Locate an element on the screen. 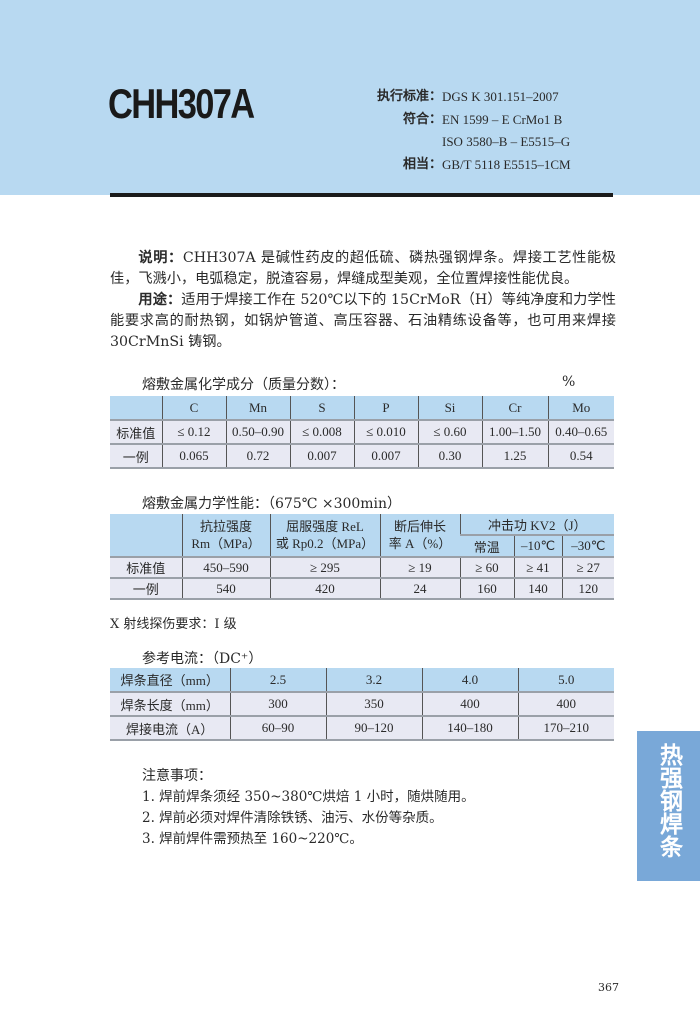  usage-label: 用途： is located at coordinates (160, 300).